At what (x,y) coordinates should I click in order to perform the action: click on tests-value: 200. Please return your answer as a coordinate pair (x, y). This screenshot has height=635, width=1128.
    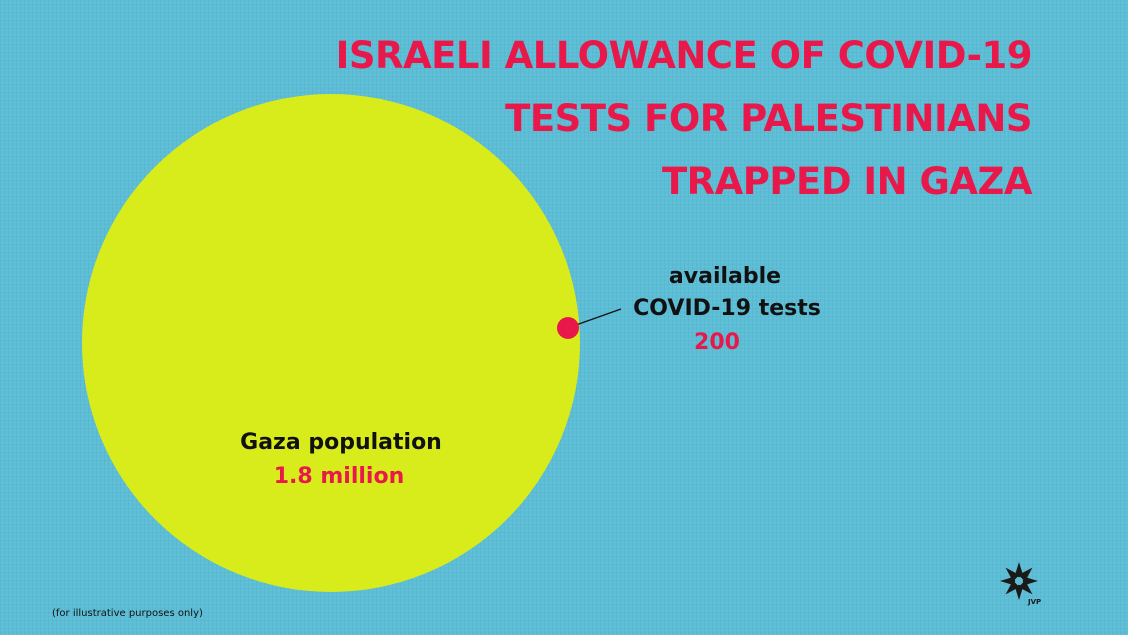
    Looking at the image, I should click on (717, 342).